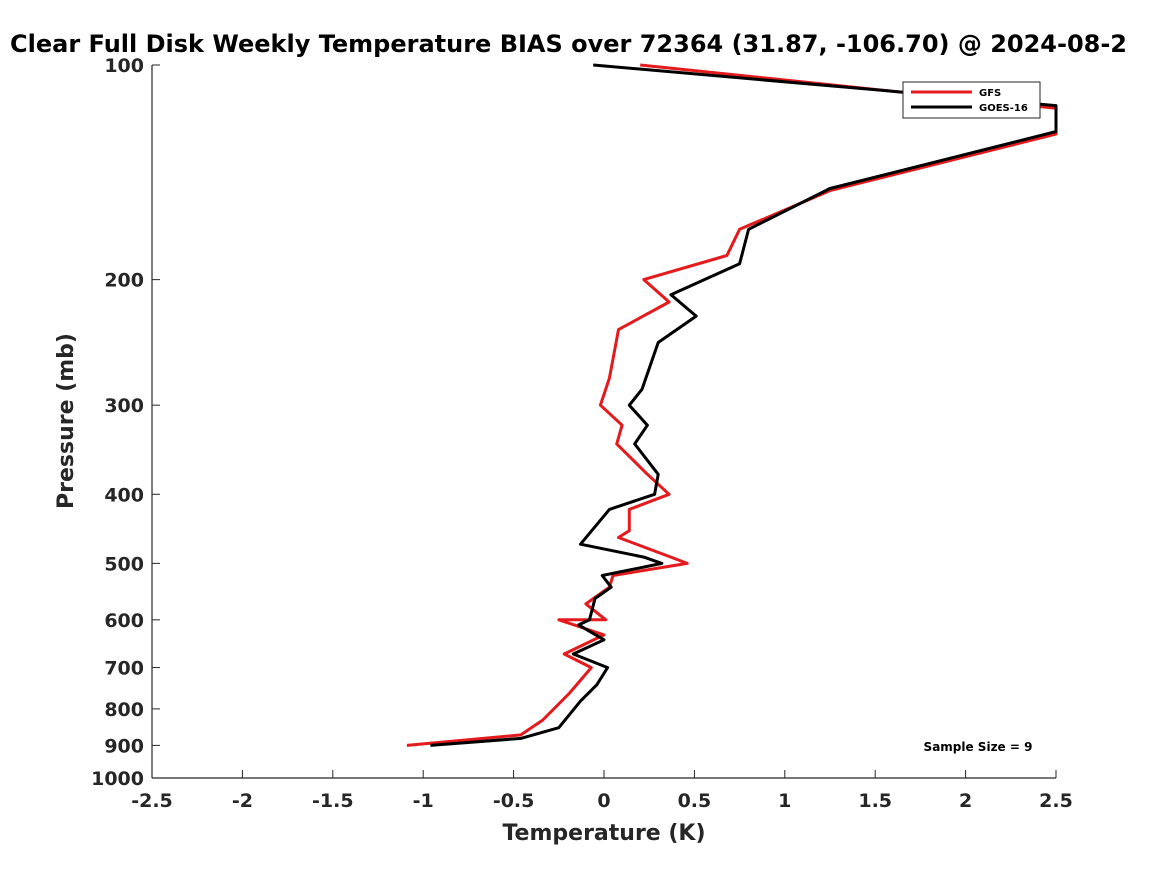 This screenshot has width=1167, height=875. What do you see at coordinates (423, 801) in the screenshot?
I see `x-tick-label: -1` at bounding box center [423, 801].